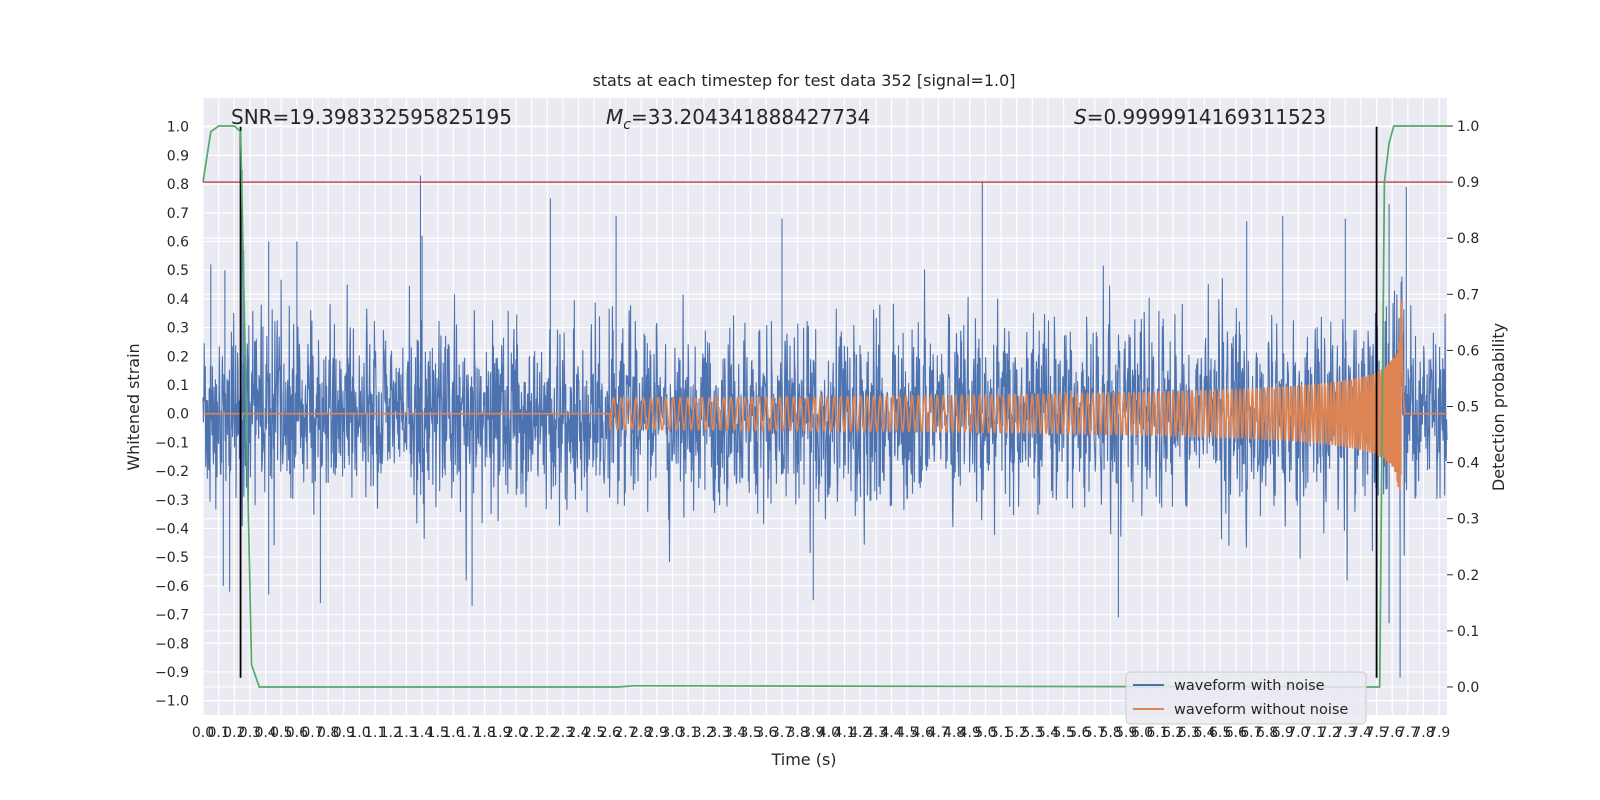 This screenshot has height=800, width=1600. What do you see at coordinates (923, 733) in the screenshot?
I see `x-tick-label: 4.6` at bounding box center [923, 733].